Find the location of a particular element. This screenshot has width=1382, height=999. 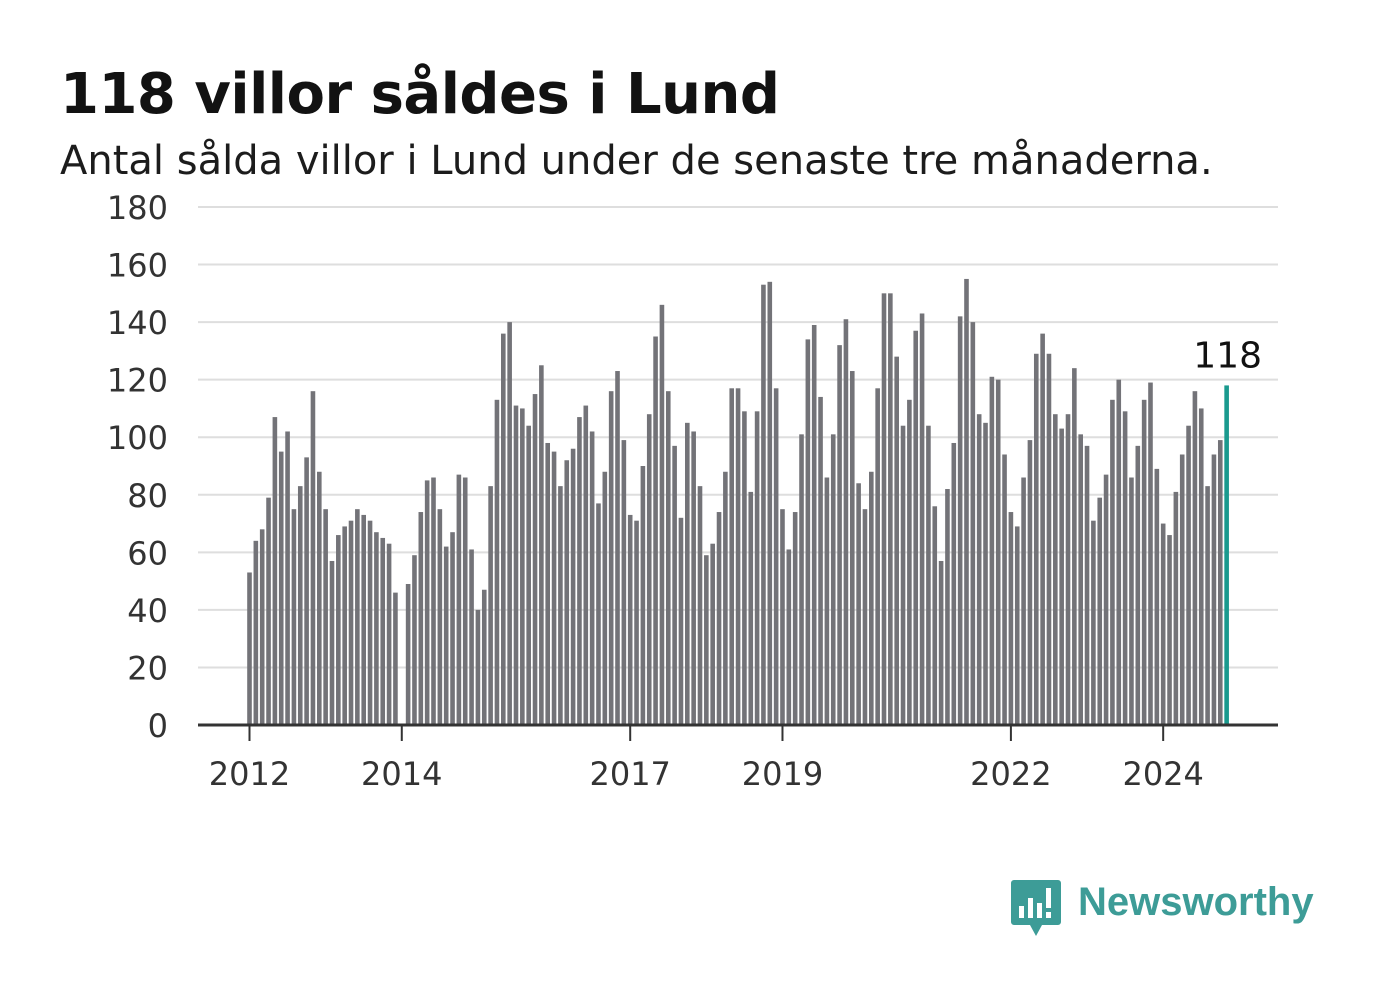

x-tick-label: 2019 is located at coordinates (782, 774).